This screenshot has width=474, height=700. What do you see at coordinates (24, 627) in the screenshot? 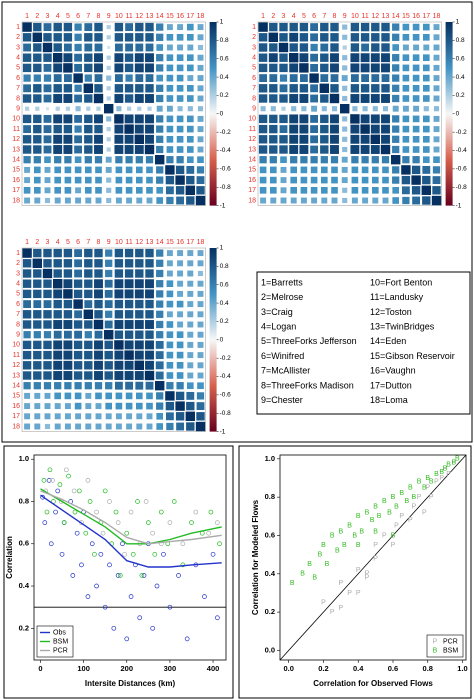
I see `y-tick-label: 0.2` at bounding box center [24, 627].